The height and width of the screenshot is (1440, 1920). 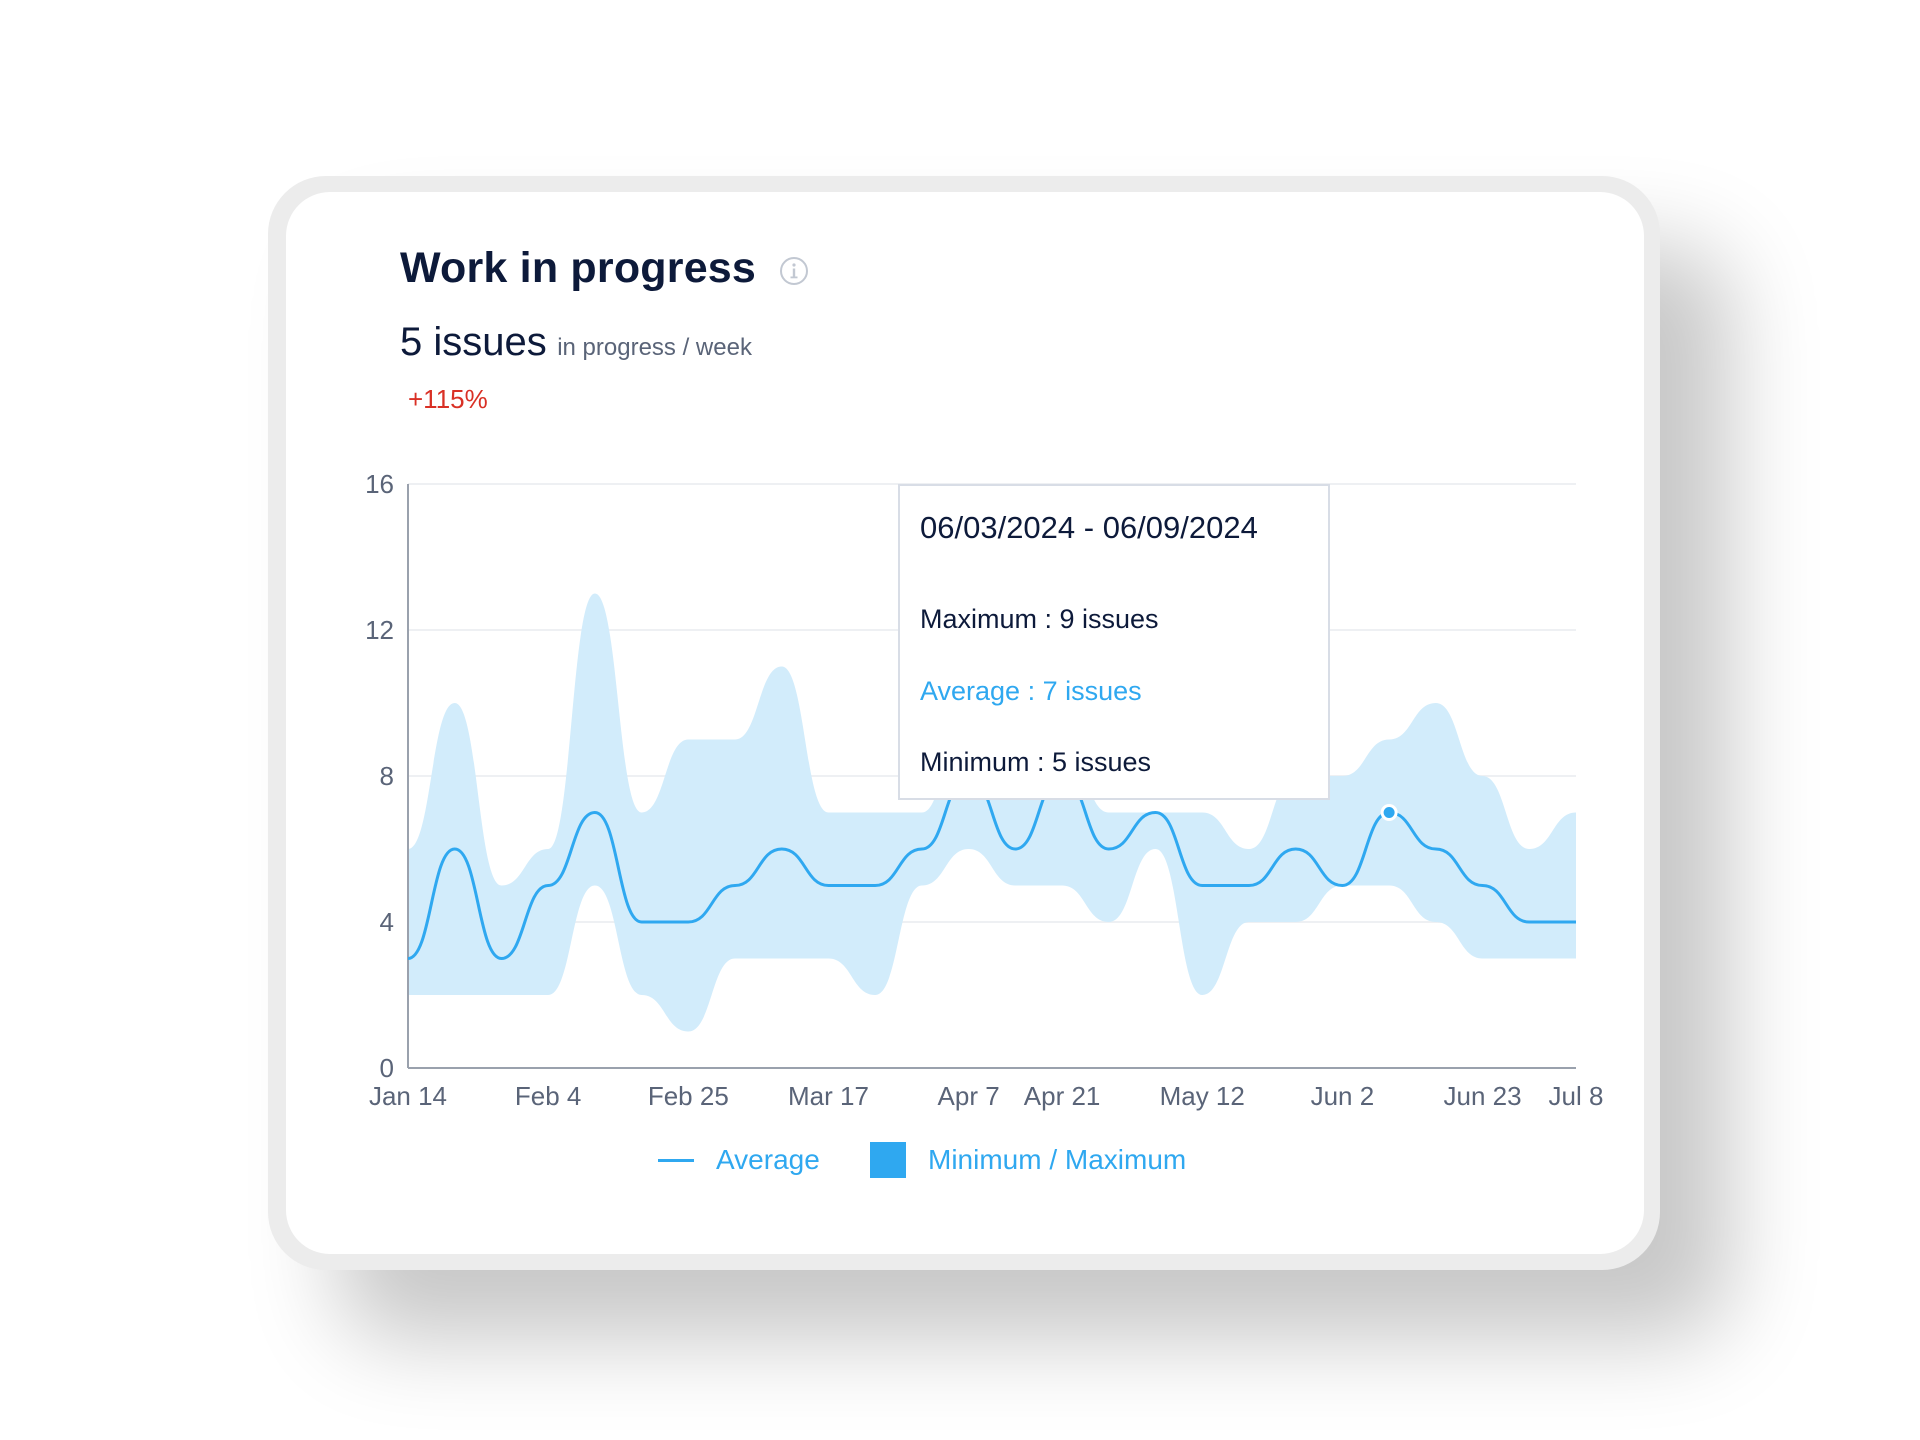 What do you see at coordinates (548, 1096) in the screenshot?
I see `x-tick-label: Feb 4` at bounding box center [548, 1096].